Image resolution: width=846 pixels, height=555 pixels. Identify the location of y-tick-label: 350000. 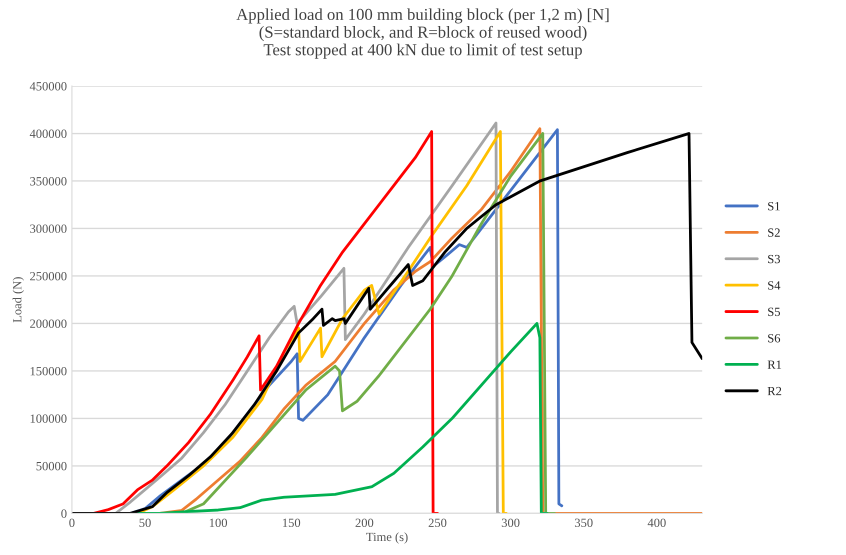
(48, 181).